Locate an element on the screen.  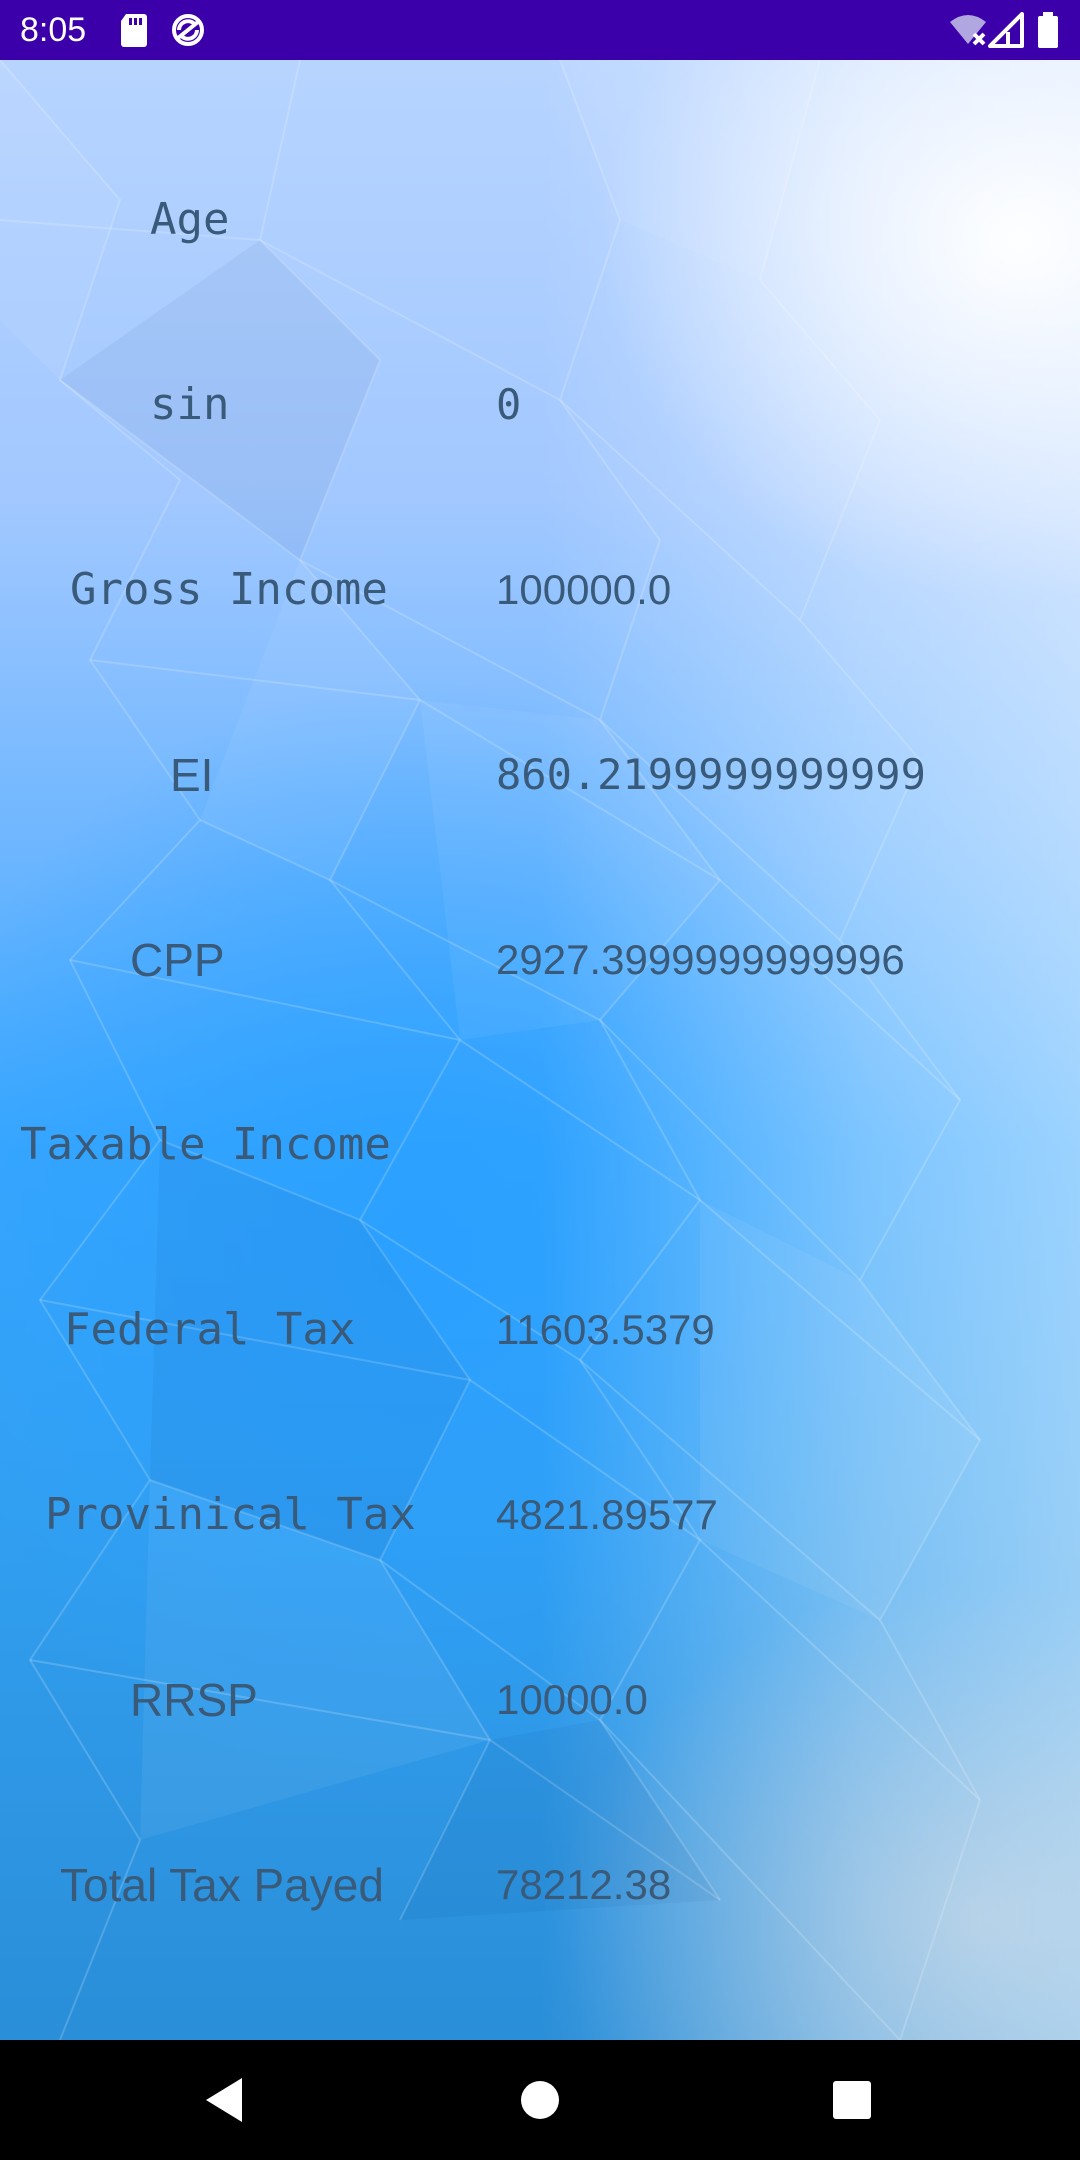
label-provincial-tax: Provinical Tax is located at coordinates (230, 1514).